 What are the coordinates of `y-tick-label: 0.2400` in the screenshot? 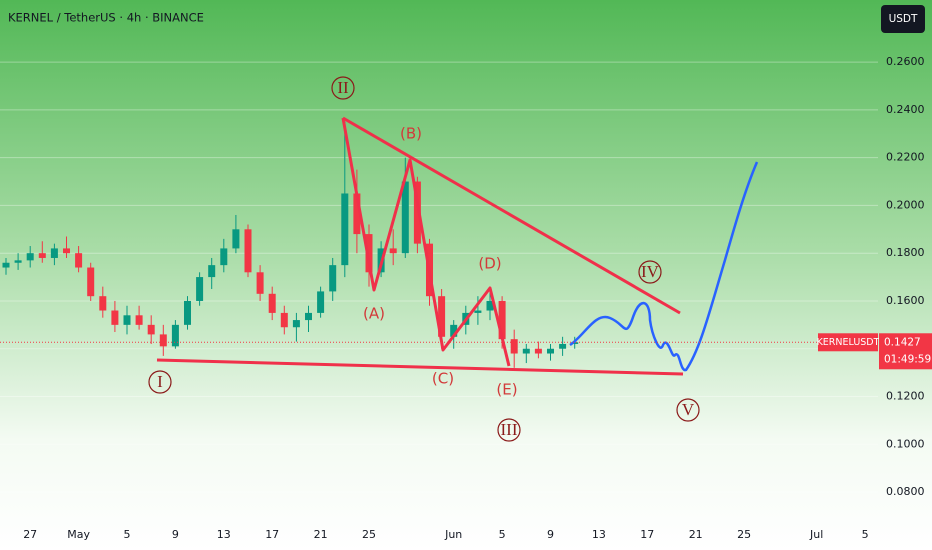 It's located at (905, 109).